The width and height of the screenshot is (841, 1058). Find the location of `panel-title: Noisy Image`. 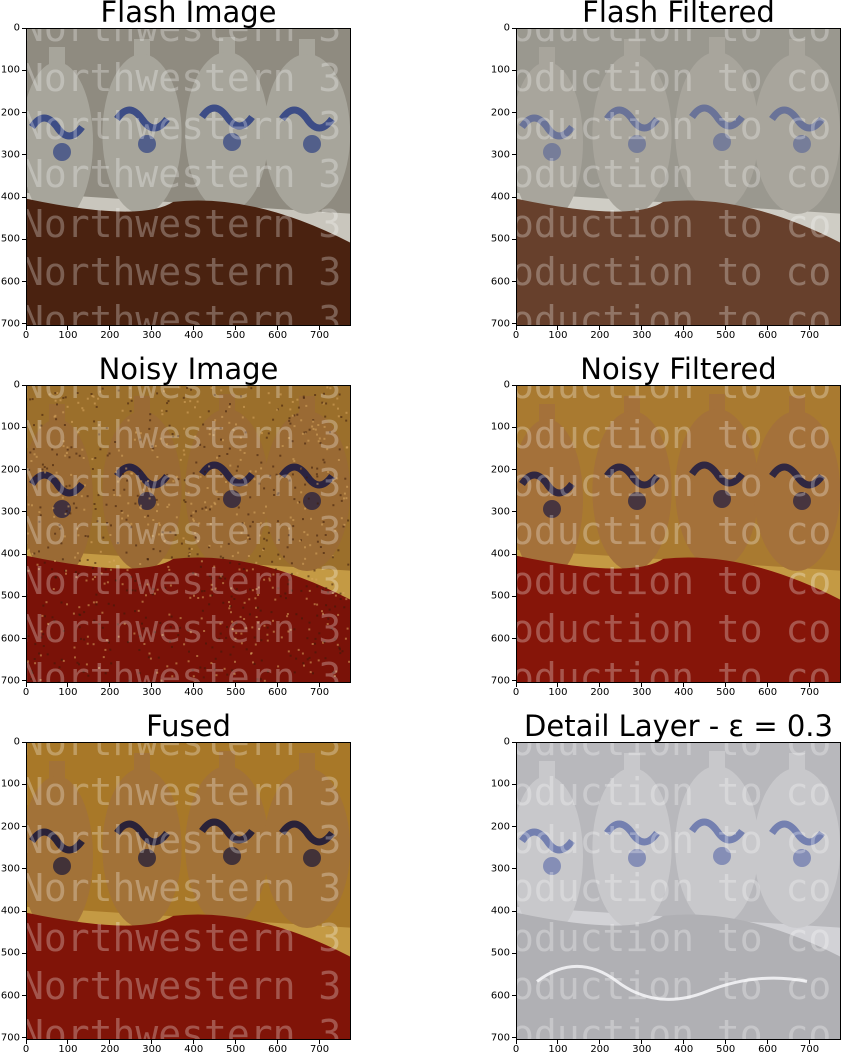

panel-title: Noisy Image is located at coordinates (188, 369).